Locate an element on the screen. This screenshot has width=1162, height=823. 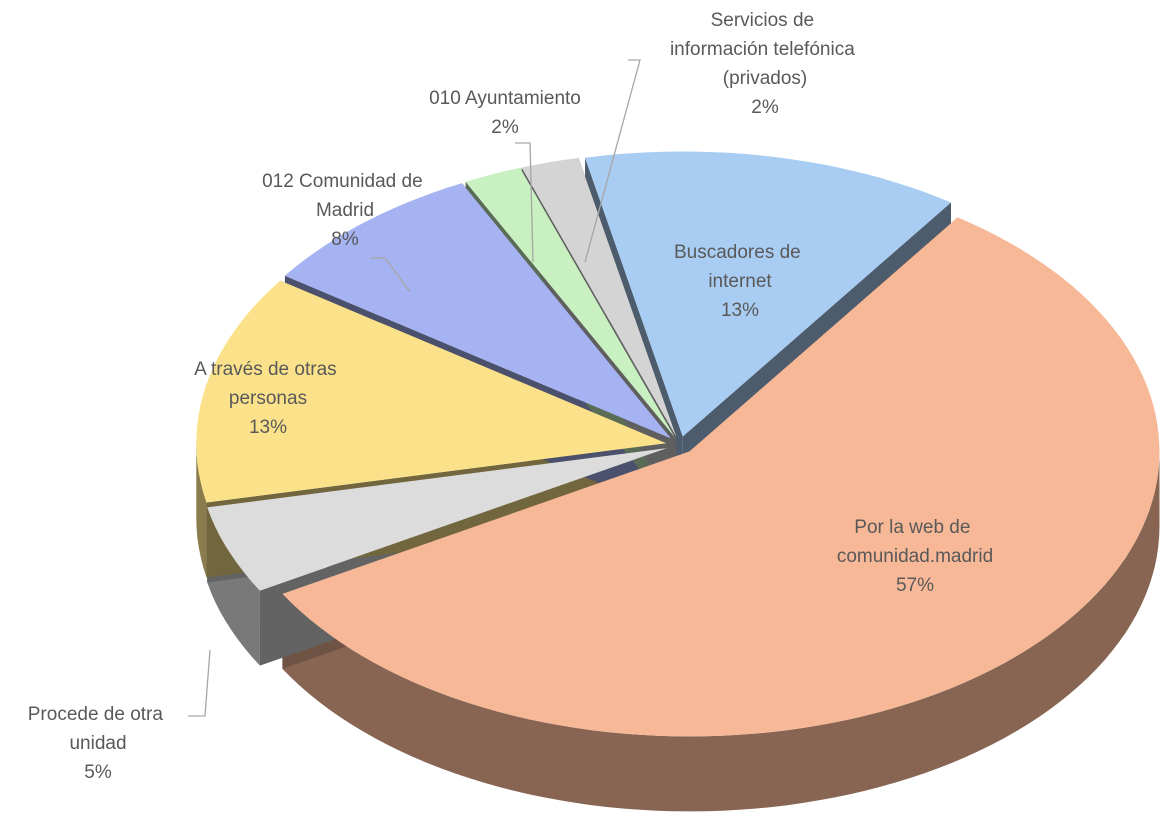
data-label-value: 5% is located at coordinates (98, 772).